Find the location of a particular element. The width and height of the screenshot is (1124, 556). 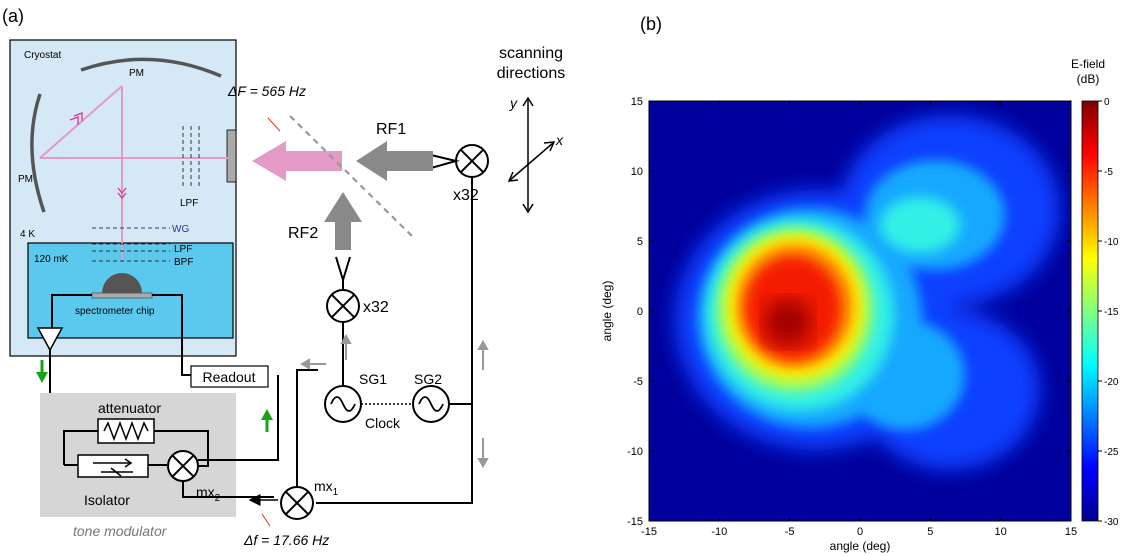

resistor-icon is located at coordinates (126, 431).